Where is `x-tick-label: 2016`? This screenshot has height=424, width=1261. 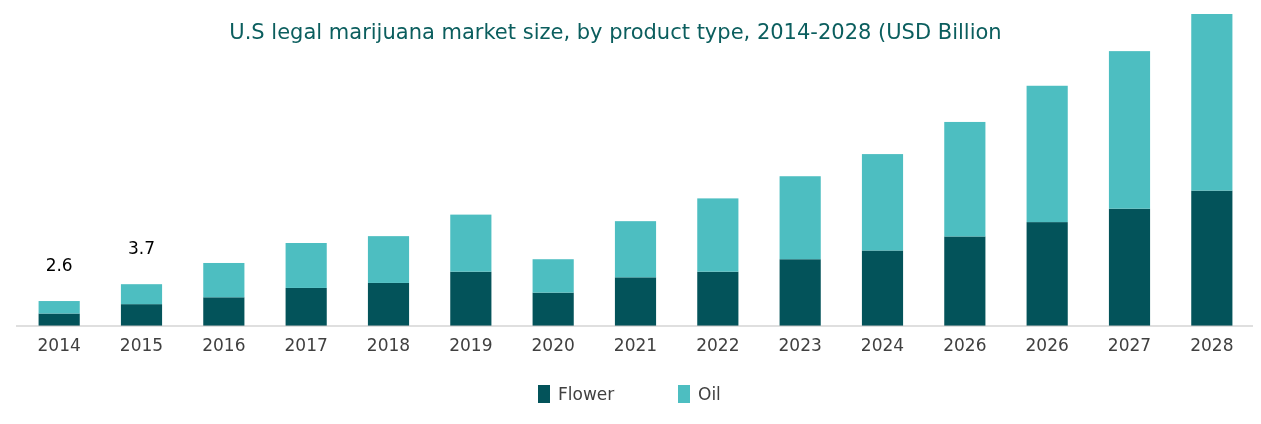 x-tick-label: 2016 is located at coordinates (224, 345).